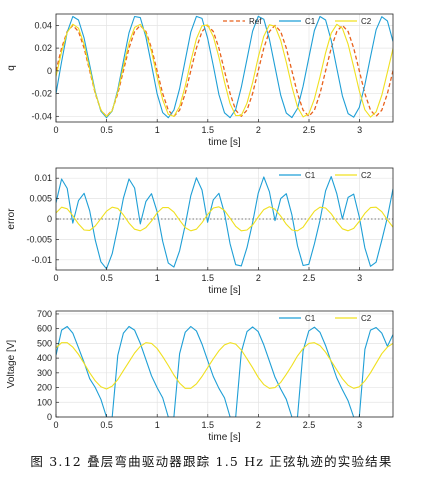  What do you see at coordinates (44, 373) in the screenshot?
I see `y-tick-label: 300` at bounding box center [44, 373].